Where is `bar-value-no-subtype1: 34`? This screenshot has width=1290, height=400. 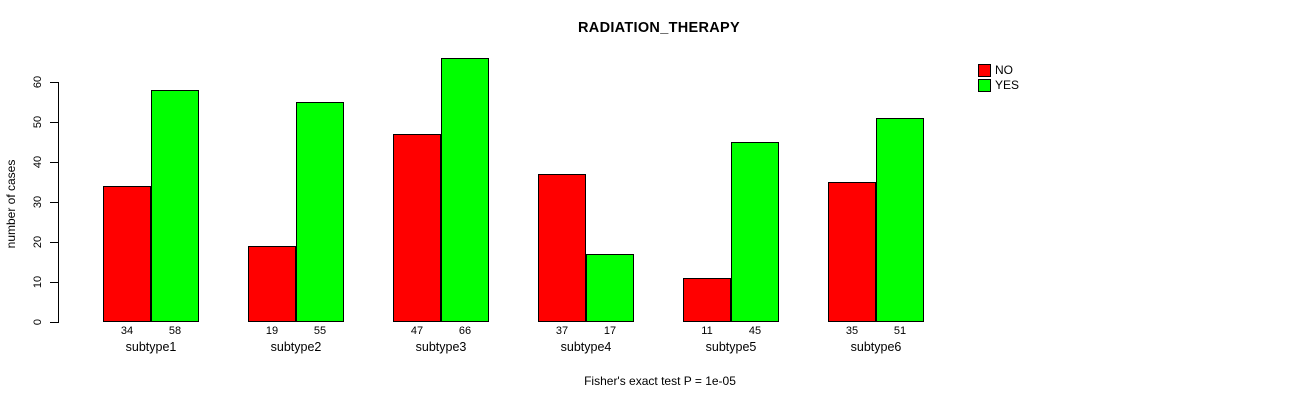 bar-value-no-subtype1: 34 is located at coordinates (127, 331).